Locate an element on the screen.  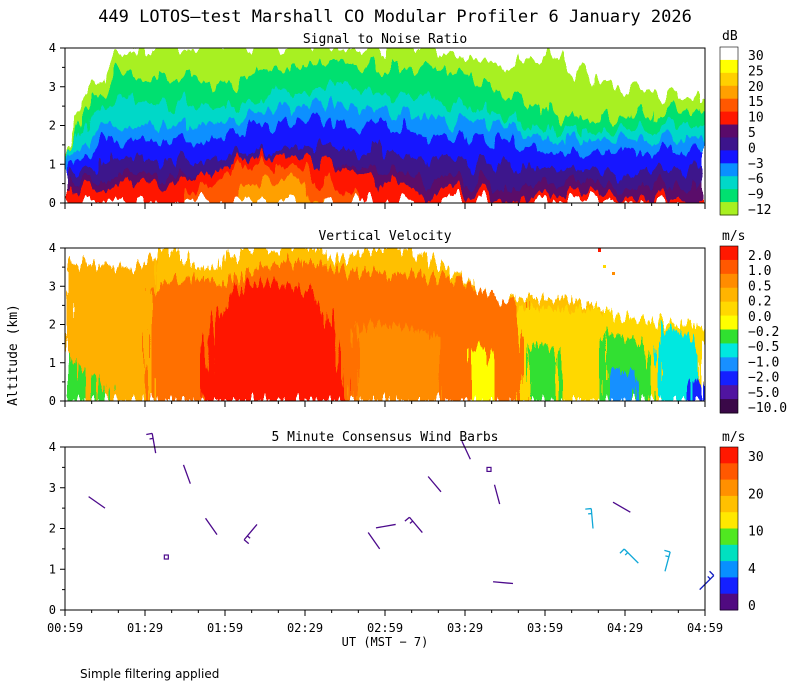
colorbar-label: −3 is located at coordinates (756, 164).